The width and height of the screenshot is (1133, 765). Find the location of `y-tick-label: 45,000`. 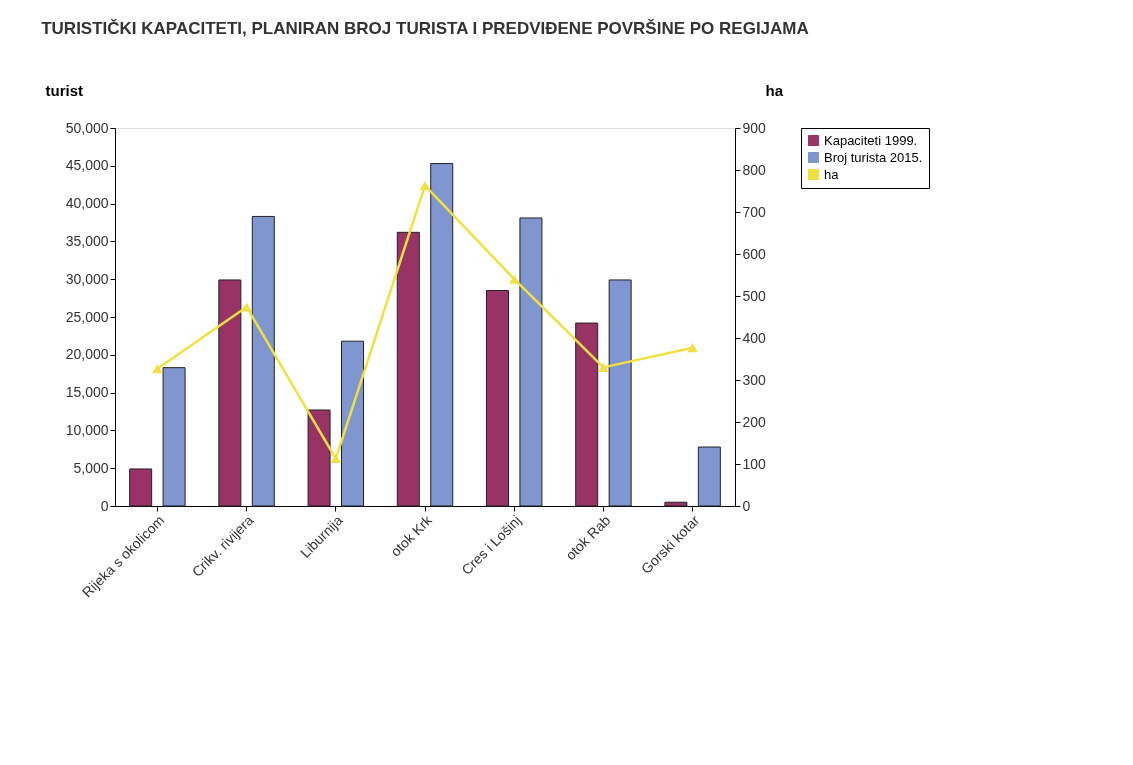

y-tick-label: 45,000 is located at coordinates (87, 165).